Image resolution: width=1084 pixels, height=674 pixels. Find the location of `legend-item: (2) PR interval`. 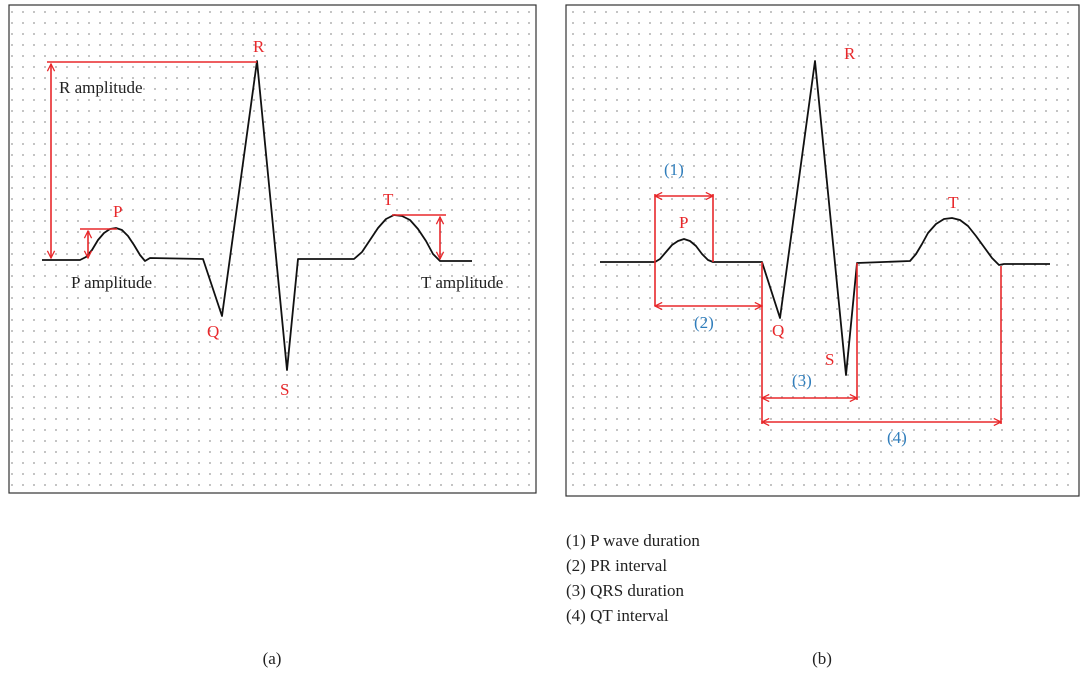

legend-item: (2) PR interval is located at coordinates (616, 565).